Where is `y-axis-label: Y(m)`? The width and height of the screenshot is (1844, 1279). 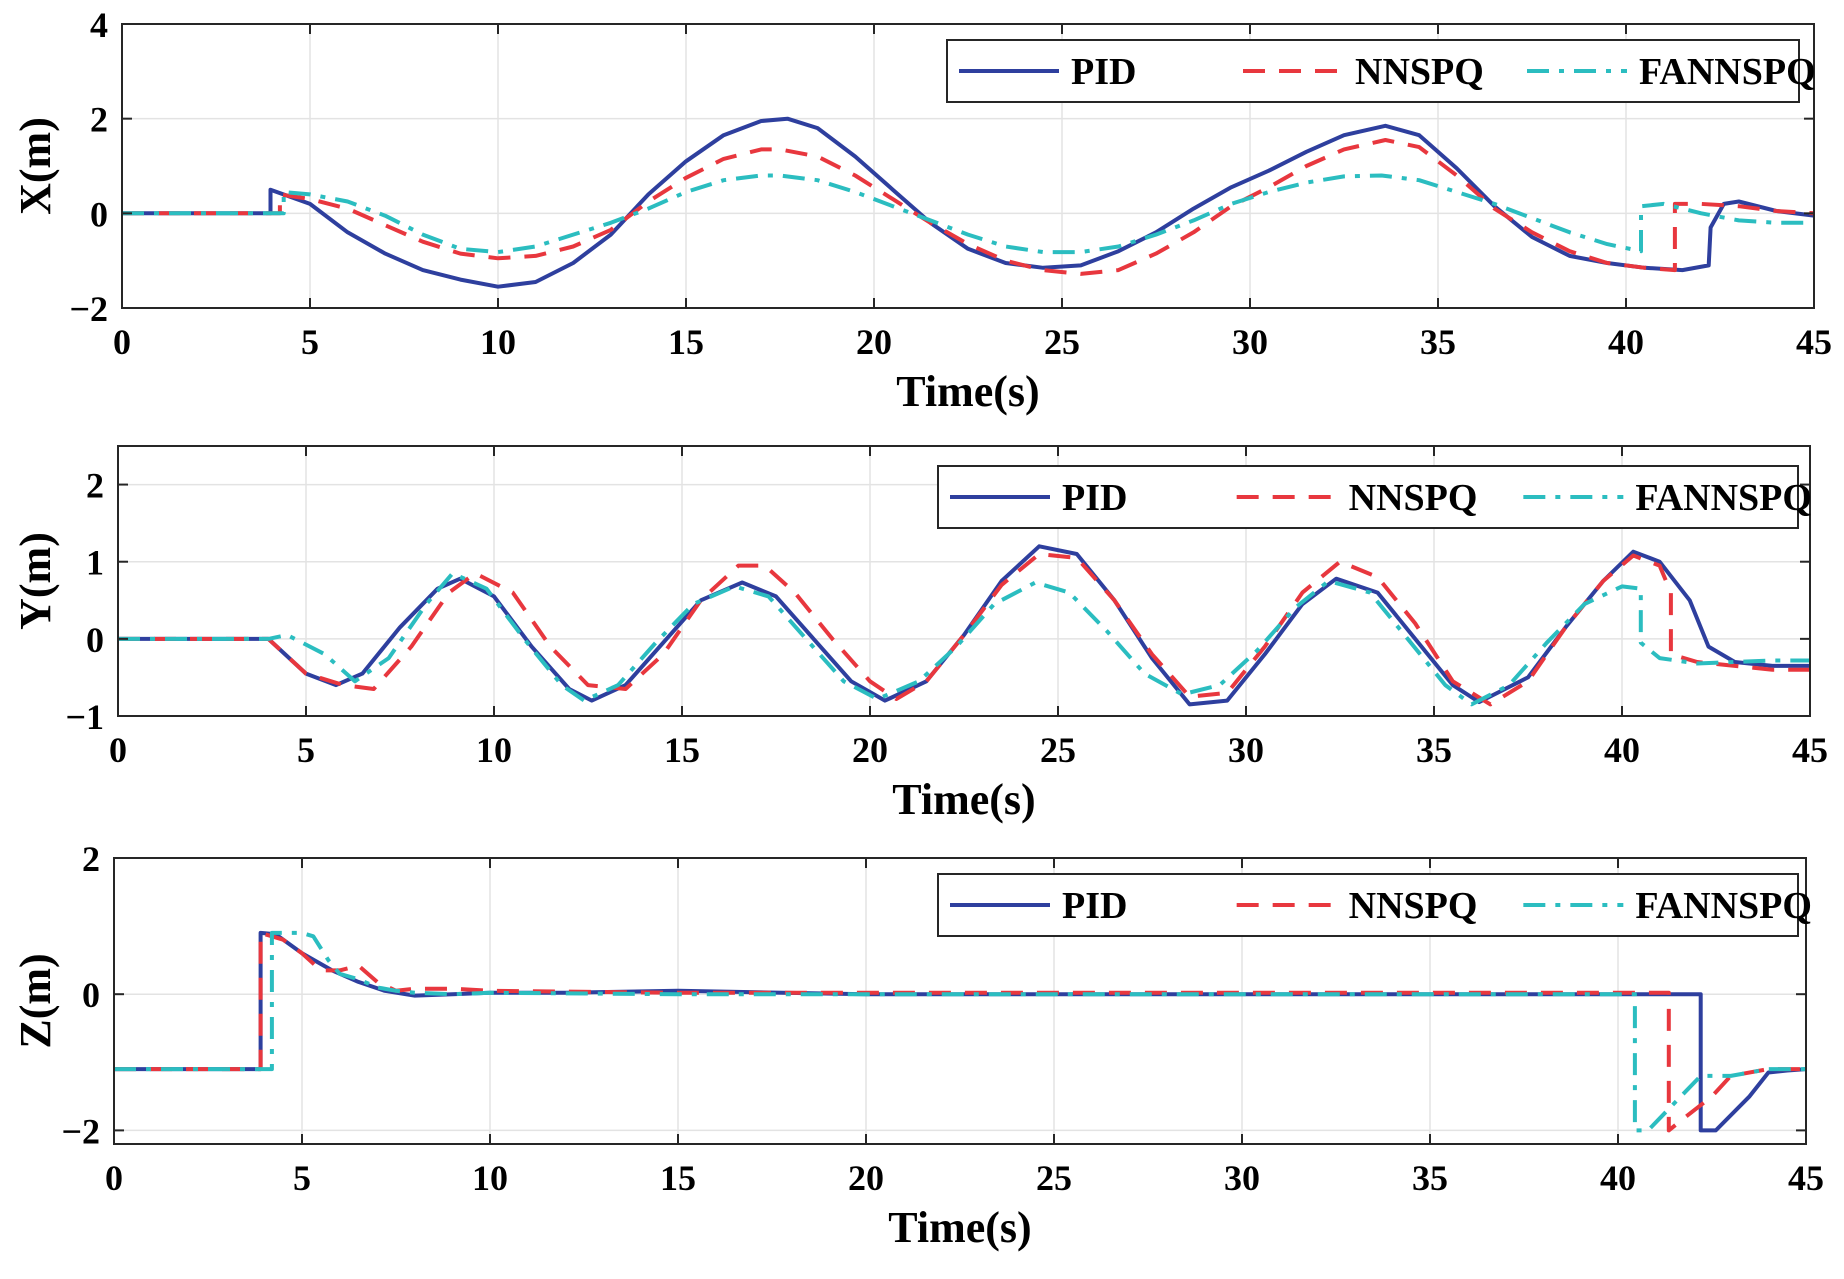
y-axis-label: Y(m) is located at coordinates (35, 581).